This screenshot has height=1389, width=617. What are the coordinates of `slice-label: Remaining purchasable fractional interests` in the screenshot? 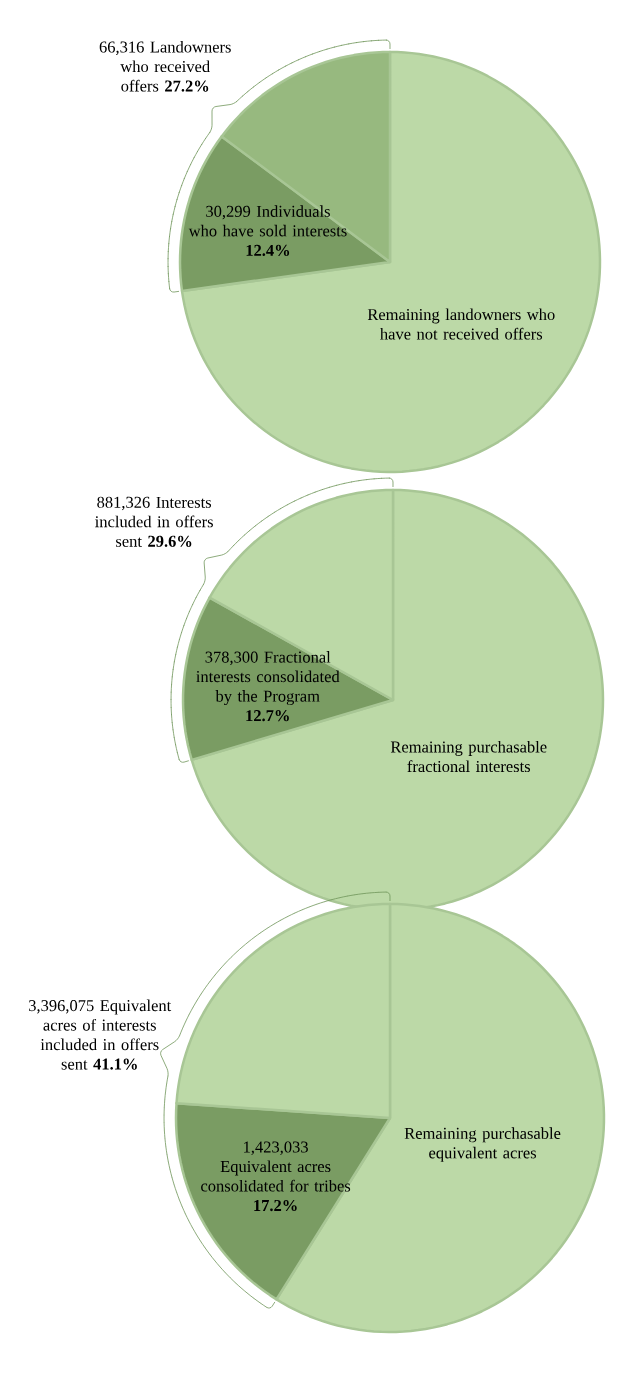 It's located at (468, 756).